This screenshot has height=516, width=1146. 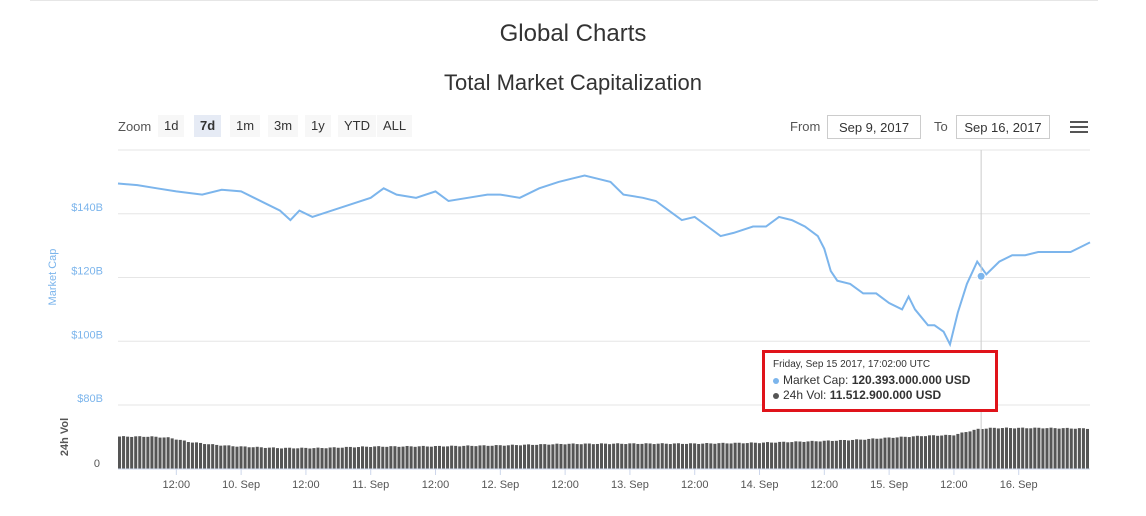 What do you see at coordinates (65, 437) in the screenshot?
I see `volume-axis-title: 24h Vol` at bounding box center [65, 437].